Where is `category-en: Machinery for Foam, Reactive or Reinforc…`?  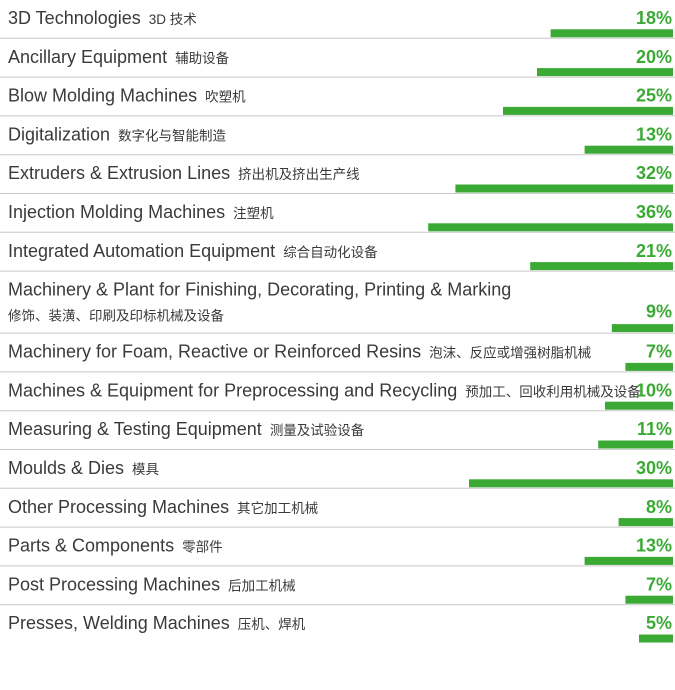 category-en: Machinery for Foam, Reactive or Reinforc… is located at coordinates (214, 352).